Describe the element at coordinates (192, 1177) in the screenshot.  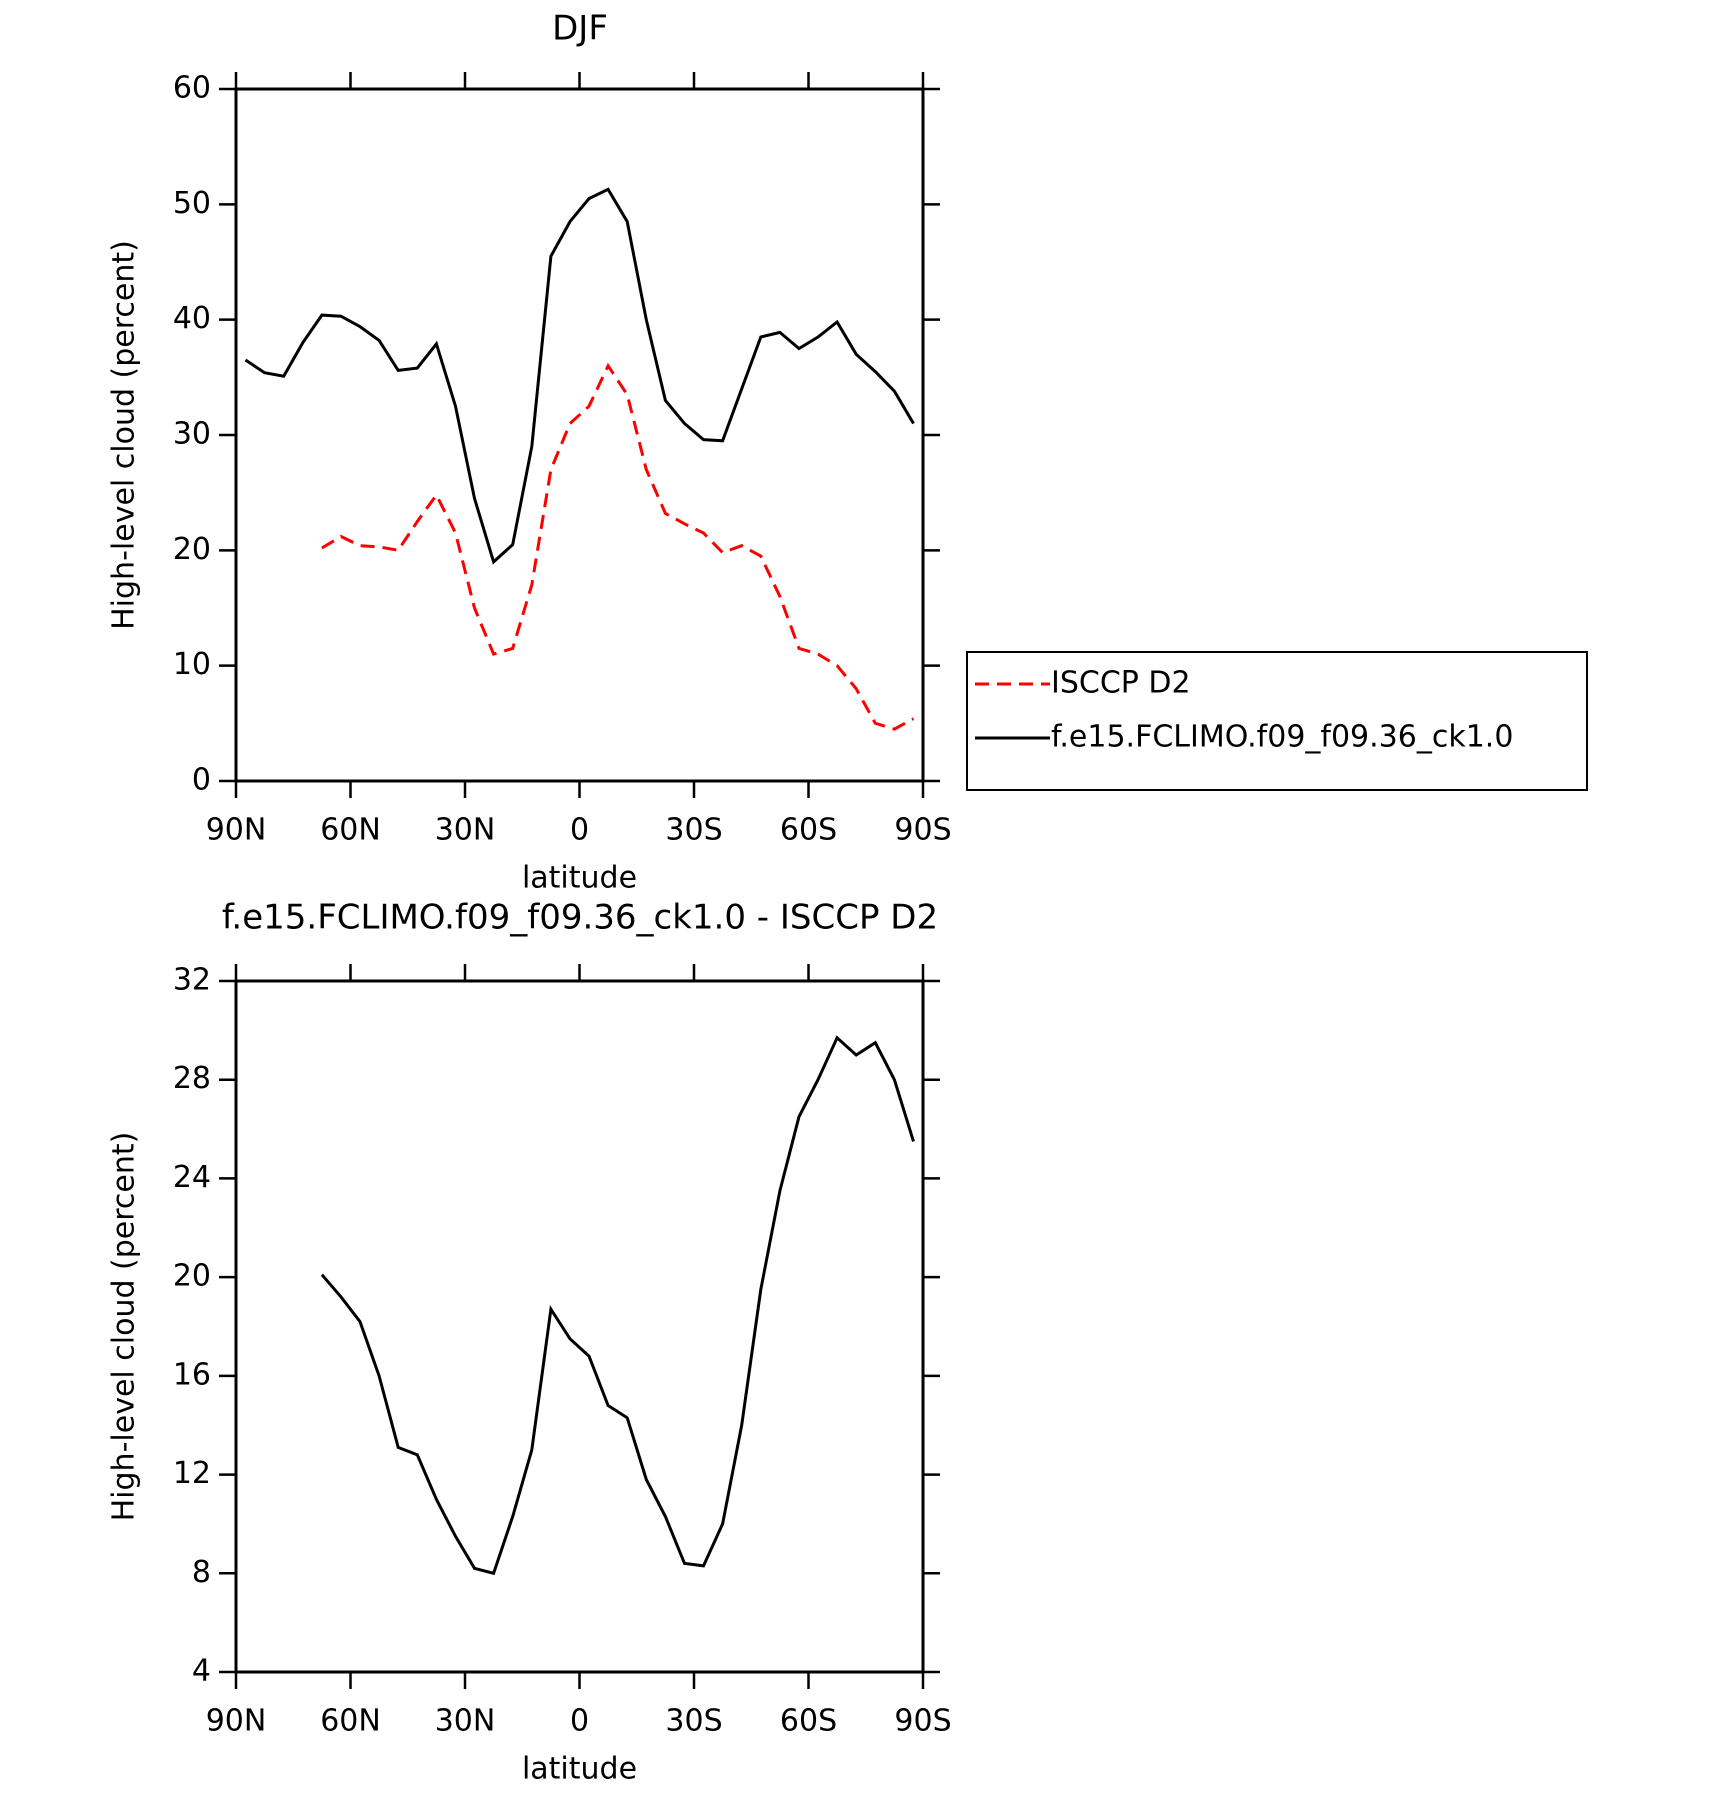
I see `y-tick-label: 24` at that location.